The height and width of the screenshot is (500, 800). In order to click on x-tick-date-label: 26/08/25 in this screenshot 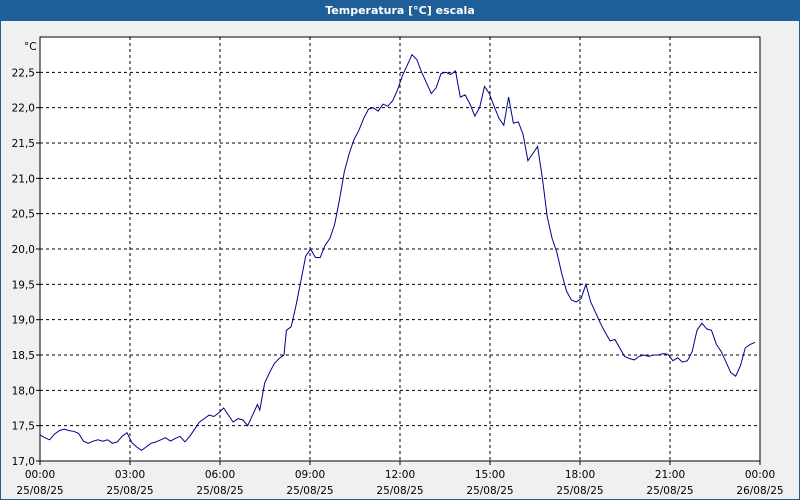, I will do `click(759, 491)`.